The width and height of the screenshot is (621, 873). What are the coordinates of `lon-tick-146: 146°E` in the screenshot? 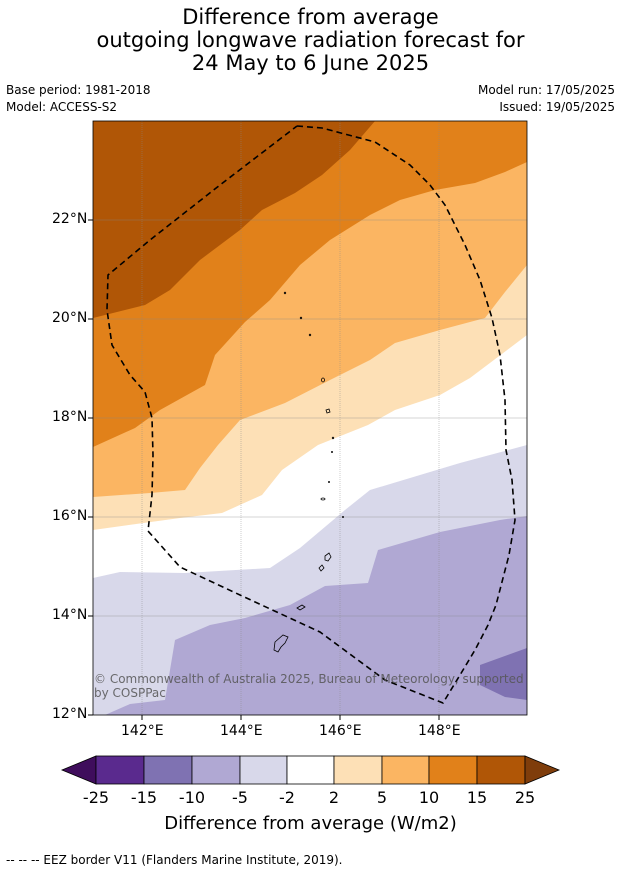 It's located at (340, 731).